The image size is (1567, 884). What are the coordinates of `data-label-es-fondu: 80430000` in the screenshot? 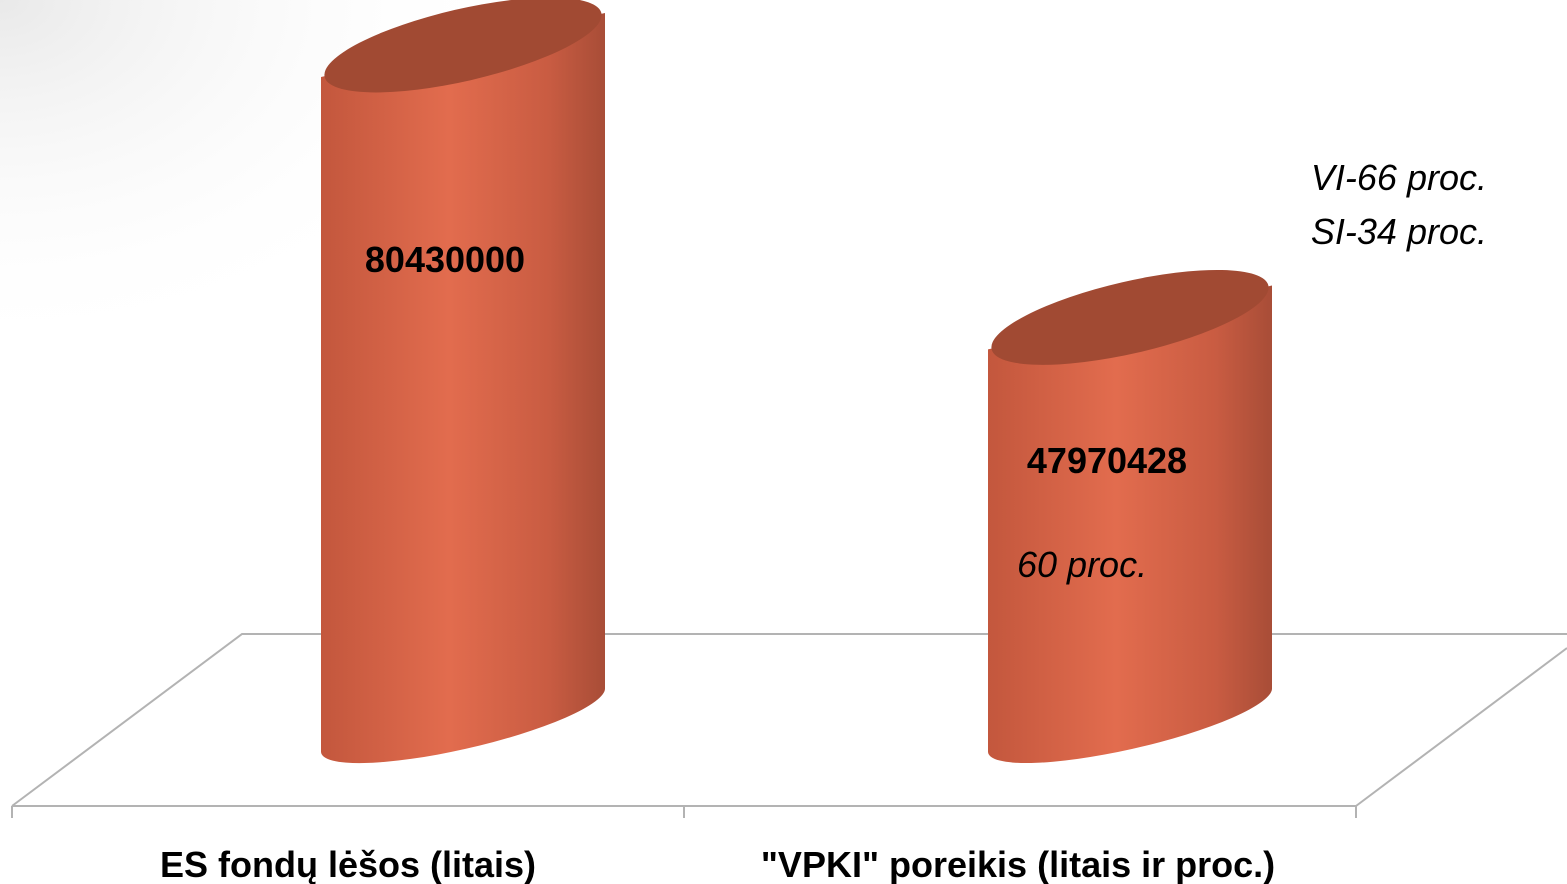 It's located at (445, 259).